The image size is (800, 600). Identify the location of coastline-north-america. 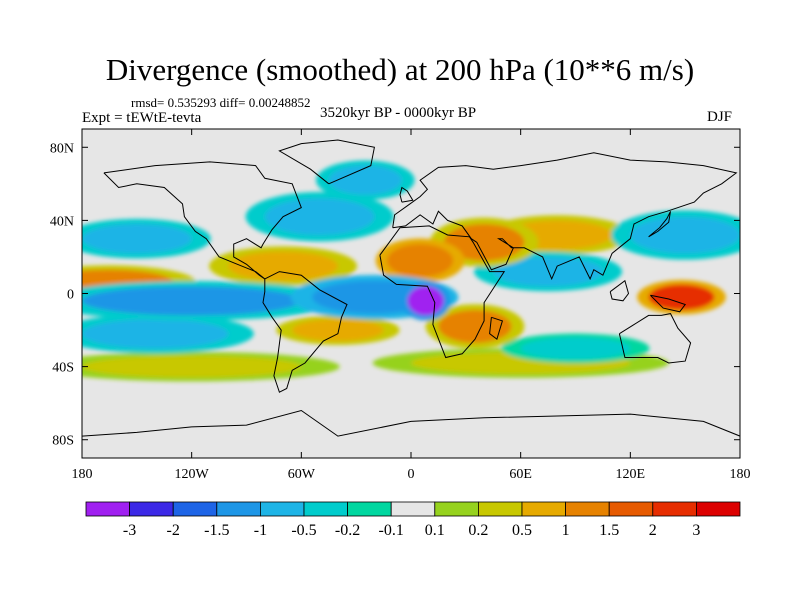
(202, 220).